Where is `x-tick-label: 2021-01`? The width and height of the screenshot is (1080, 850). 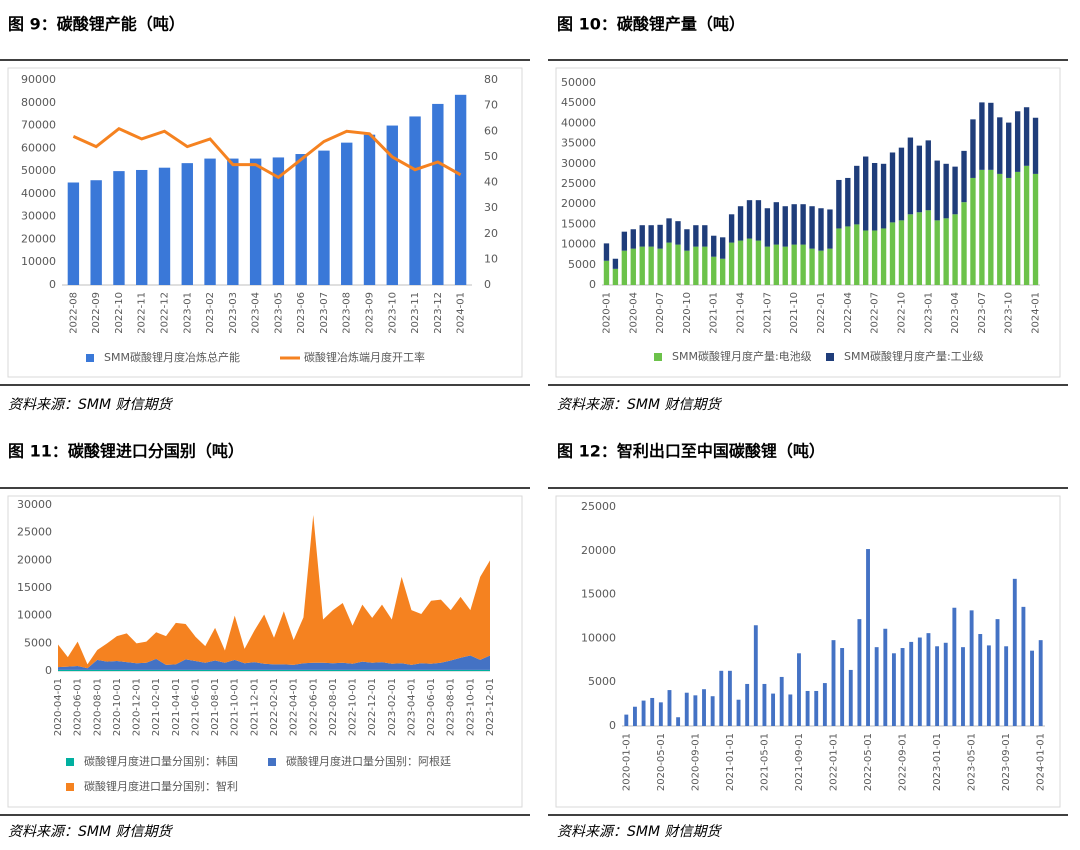 x-tick-label: 2021-01 is located at coordinates (714, 313).